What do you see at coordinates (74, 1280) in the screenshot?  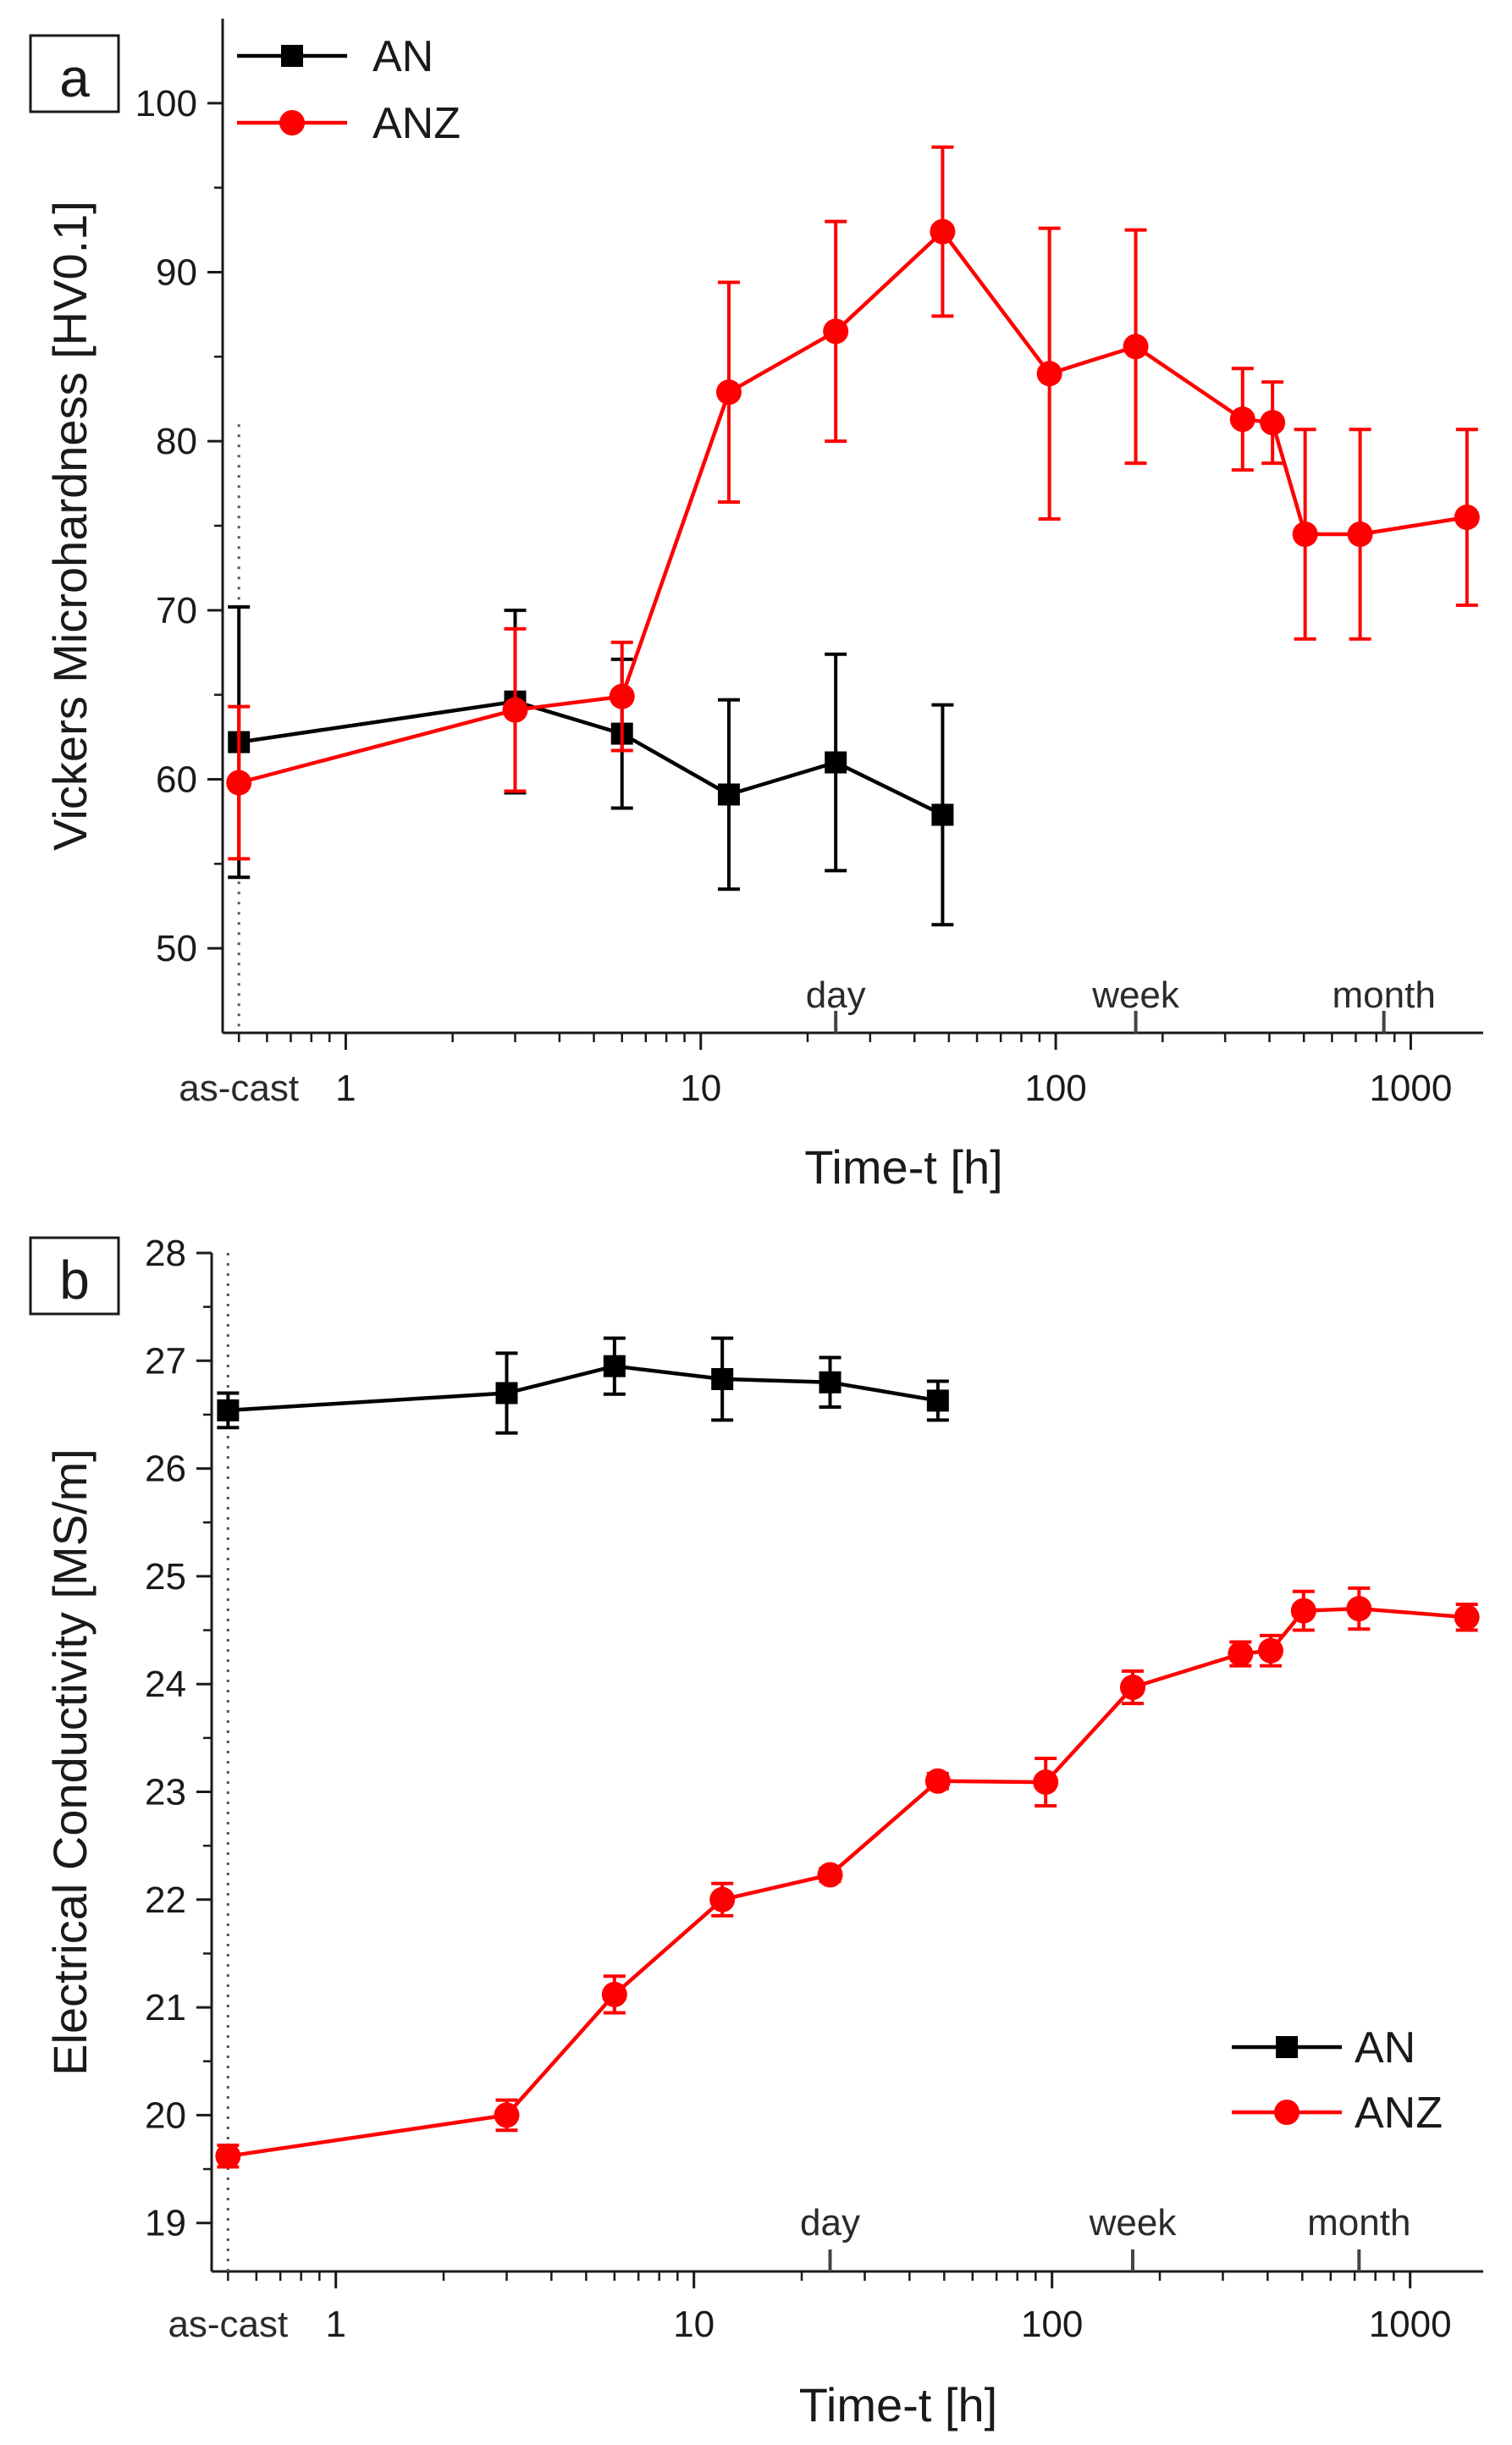 I see `panel-letter: b` at bounding box center [74, 1280].